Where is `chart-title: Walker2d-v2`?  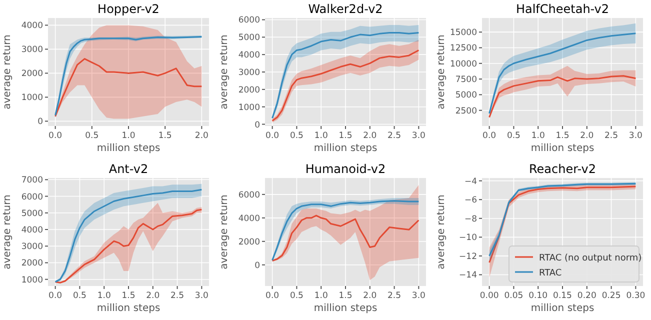
chart-title: Walker2d-v2 is located at coordinates (345, 9).